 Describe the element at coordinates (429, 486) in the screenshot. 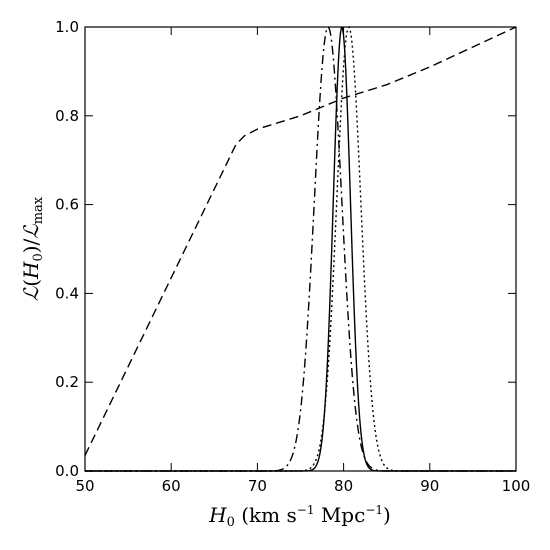

I see `x-tick-label: 90` at that location.